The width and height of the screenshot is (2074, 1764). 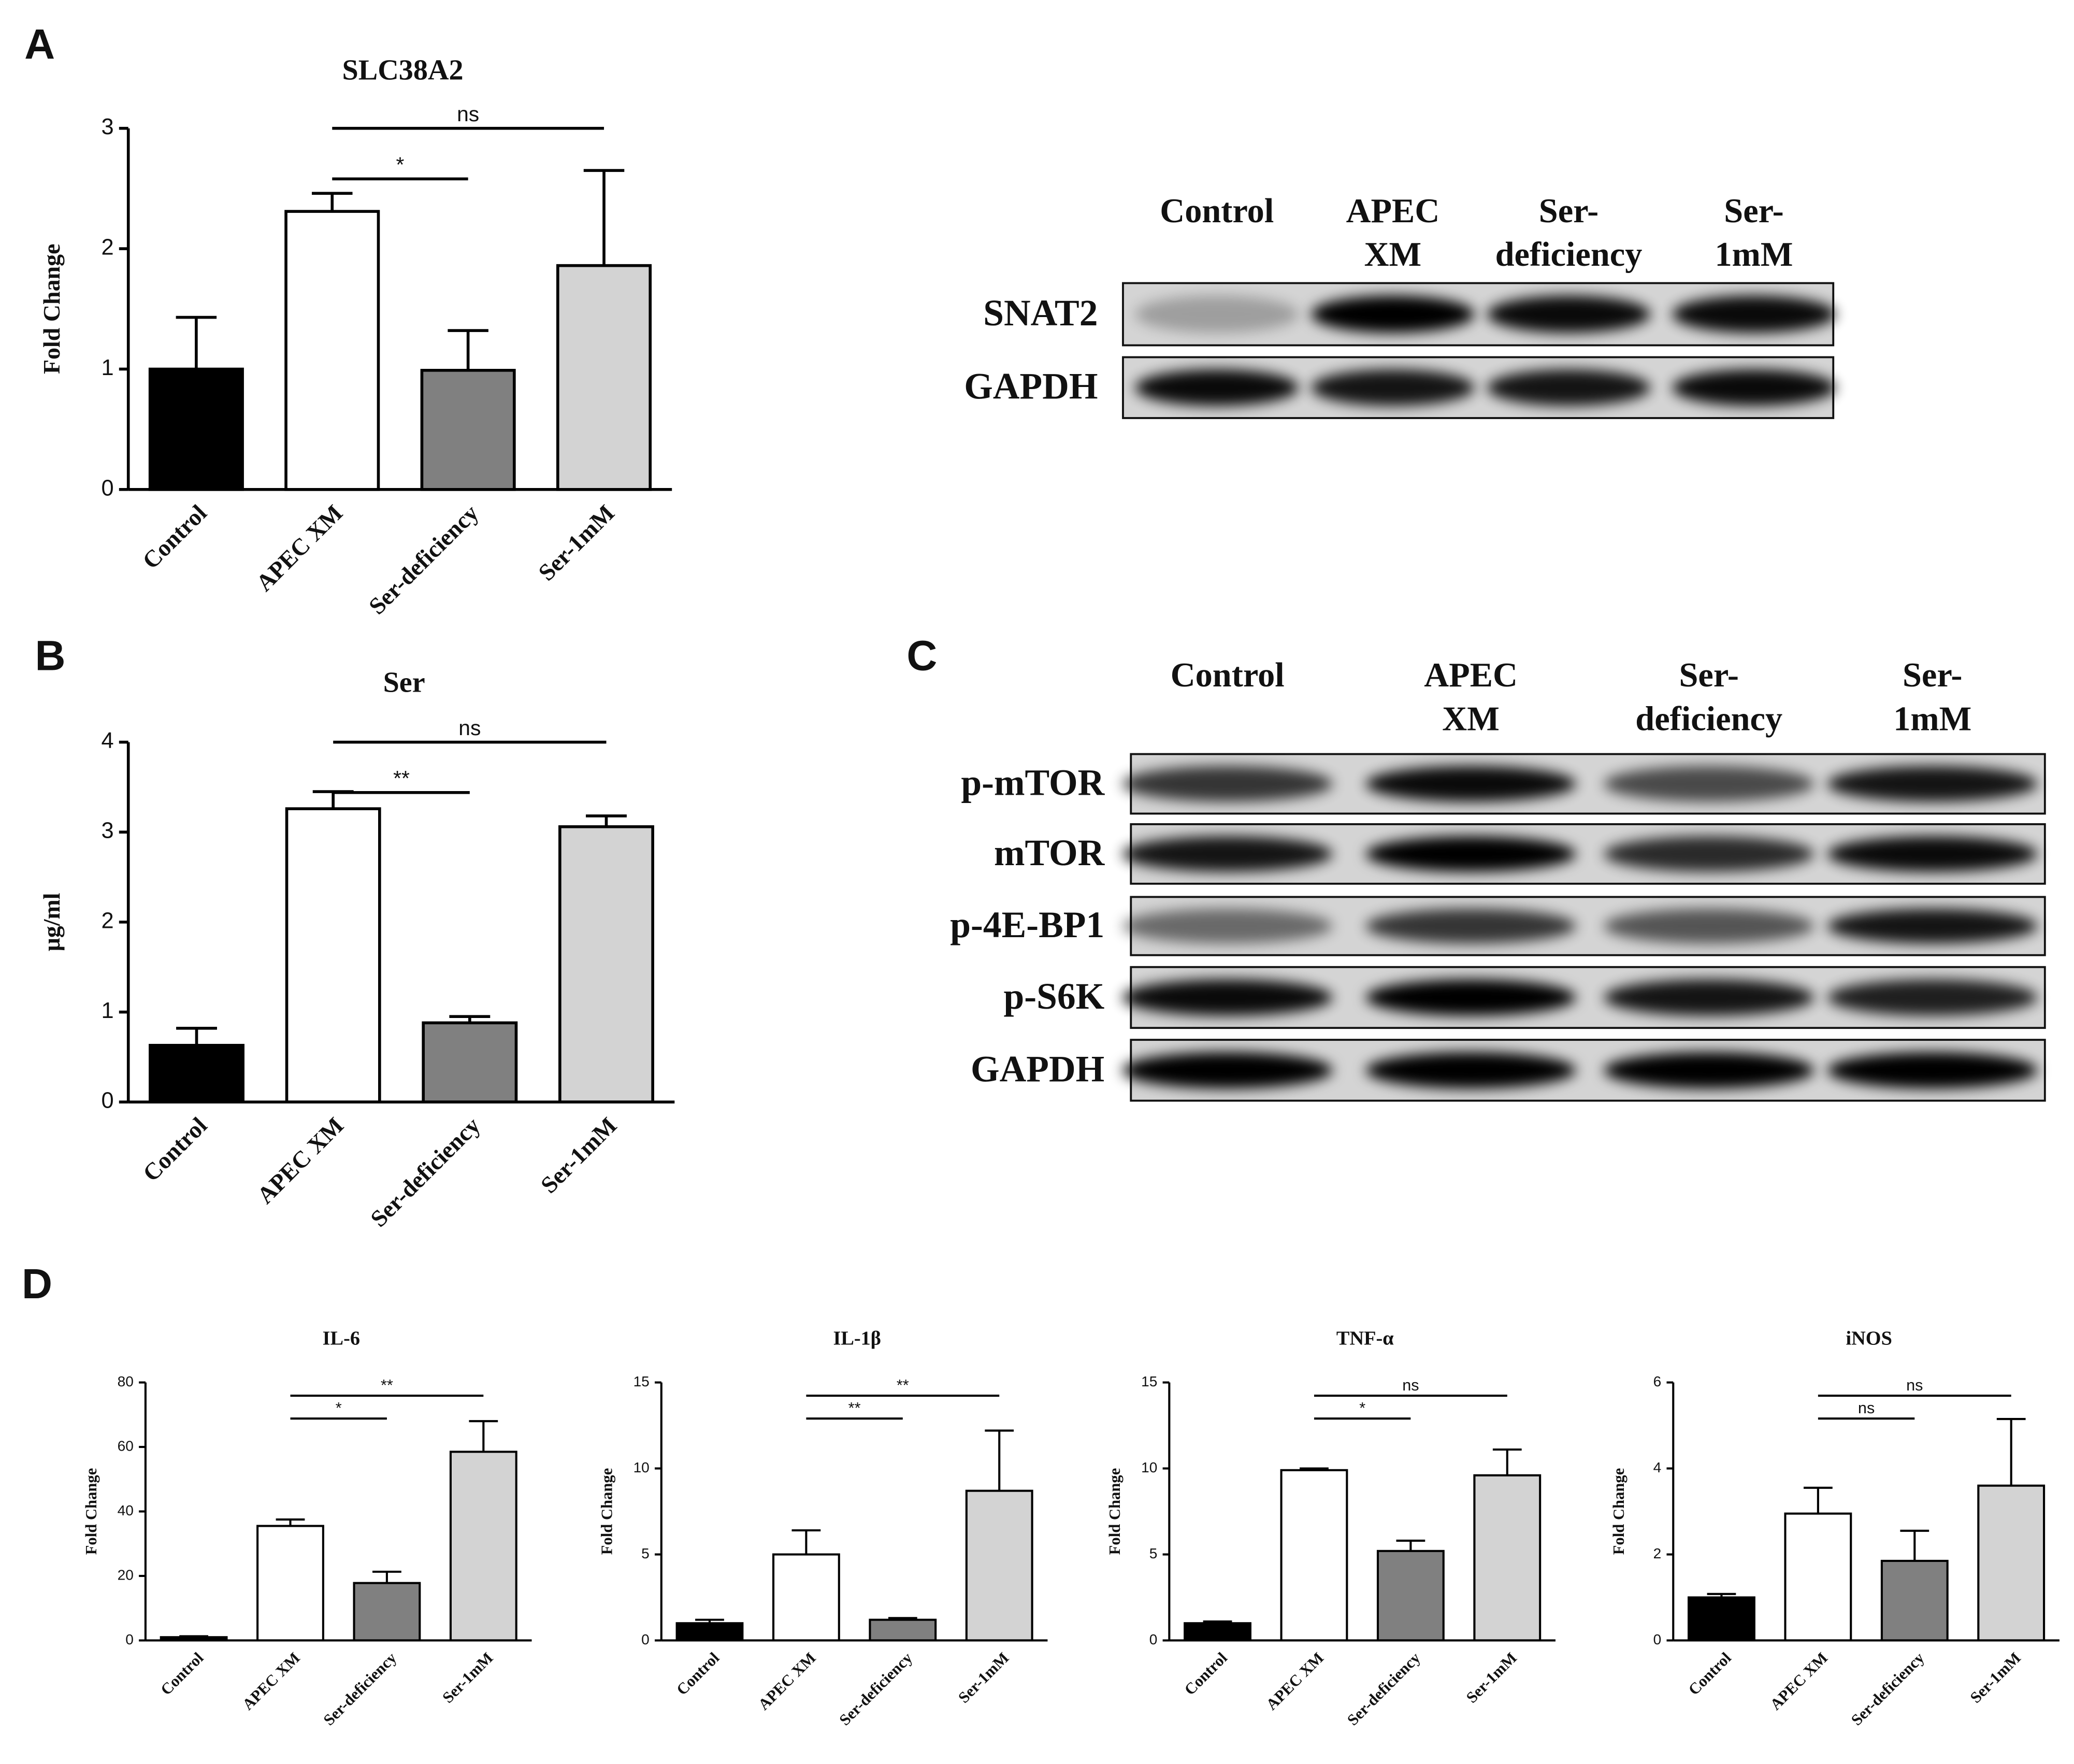 I want to click on y-tick-label: 40, so click(x=126, y=1510).